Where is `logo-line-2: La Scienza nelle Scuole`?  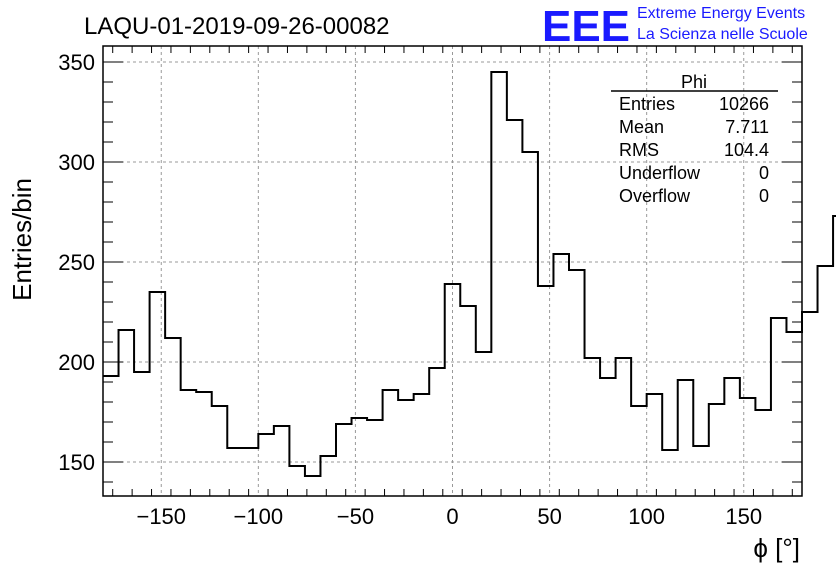
logo-line-2: La Scienza nelle Scuole is located at coordinates (722, 34).